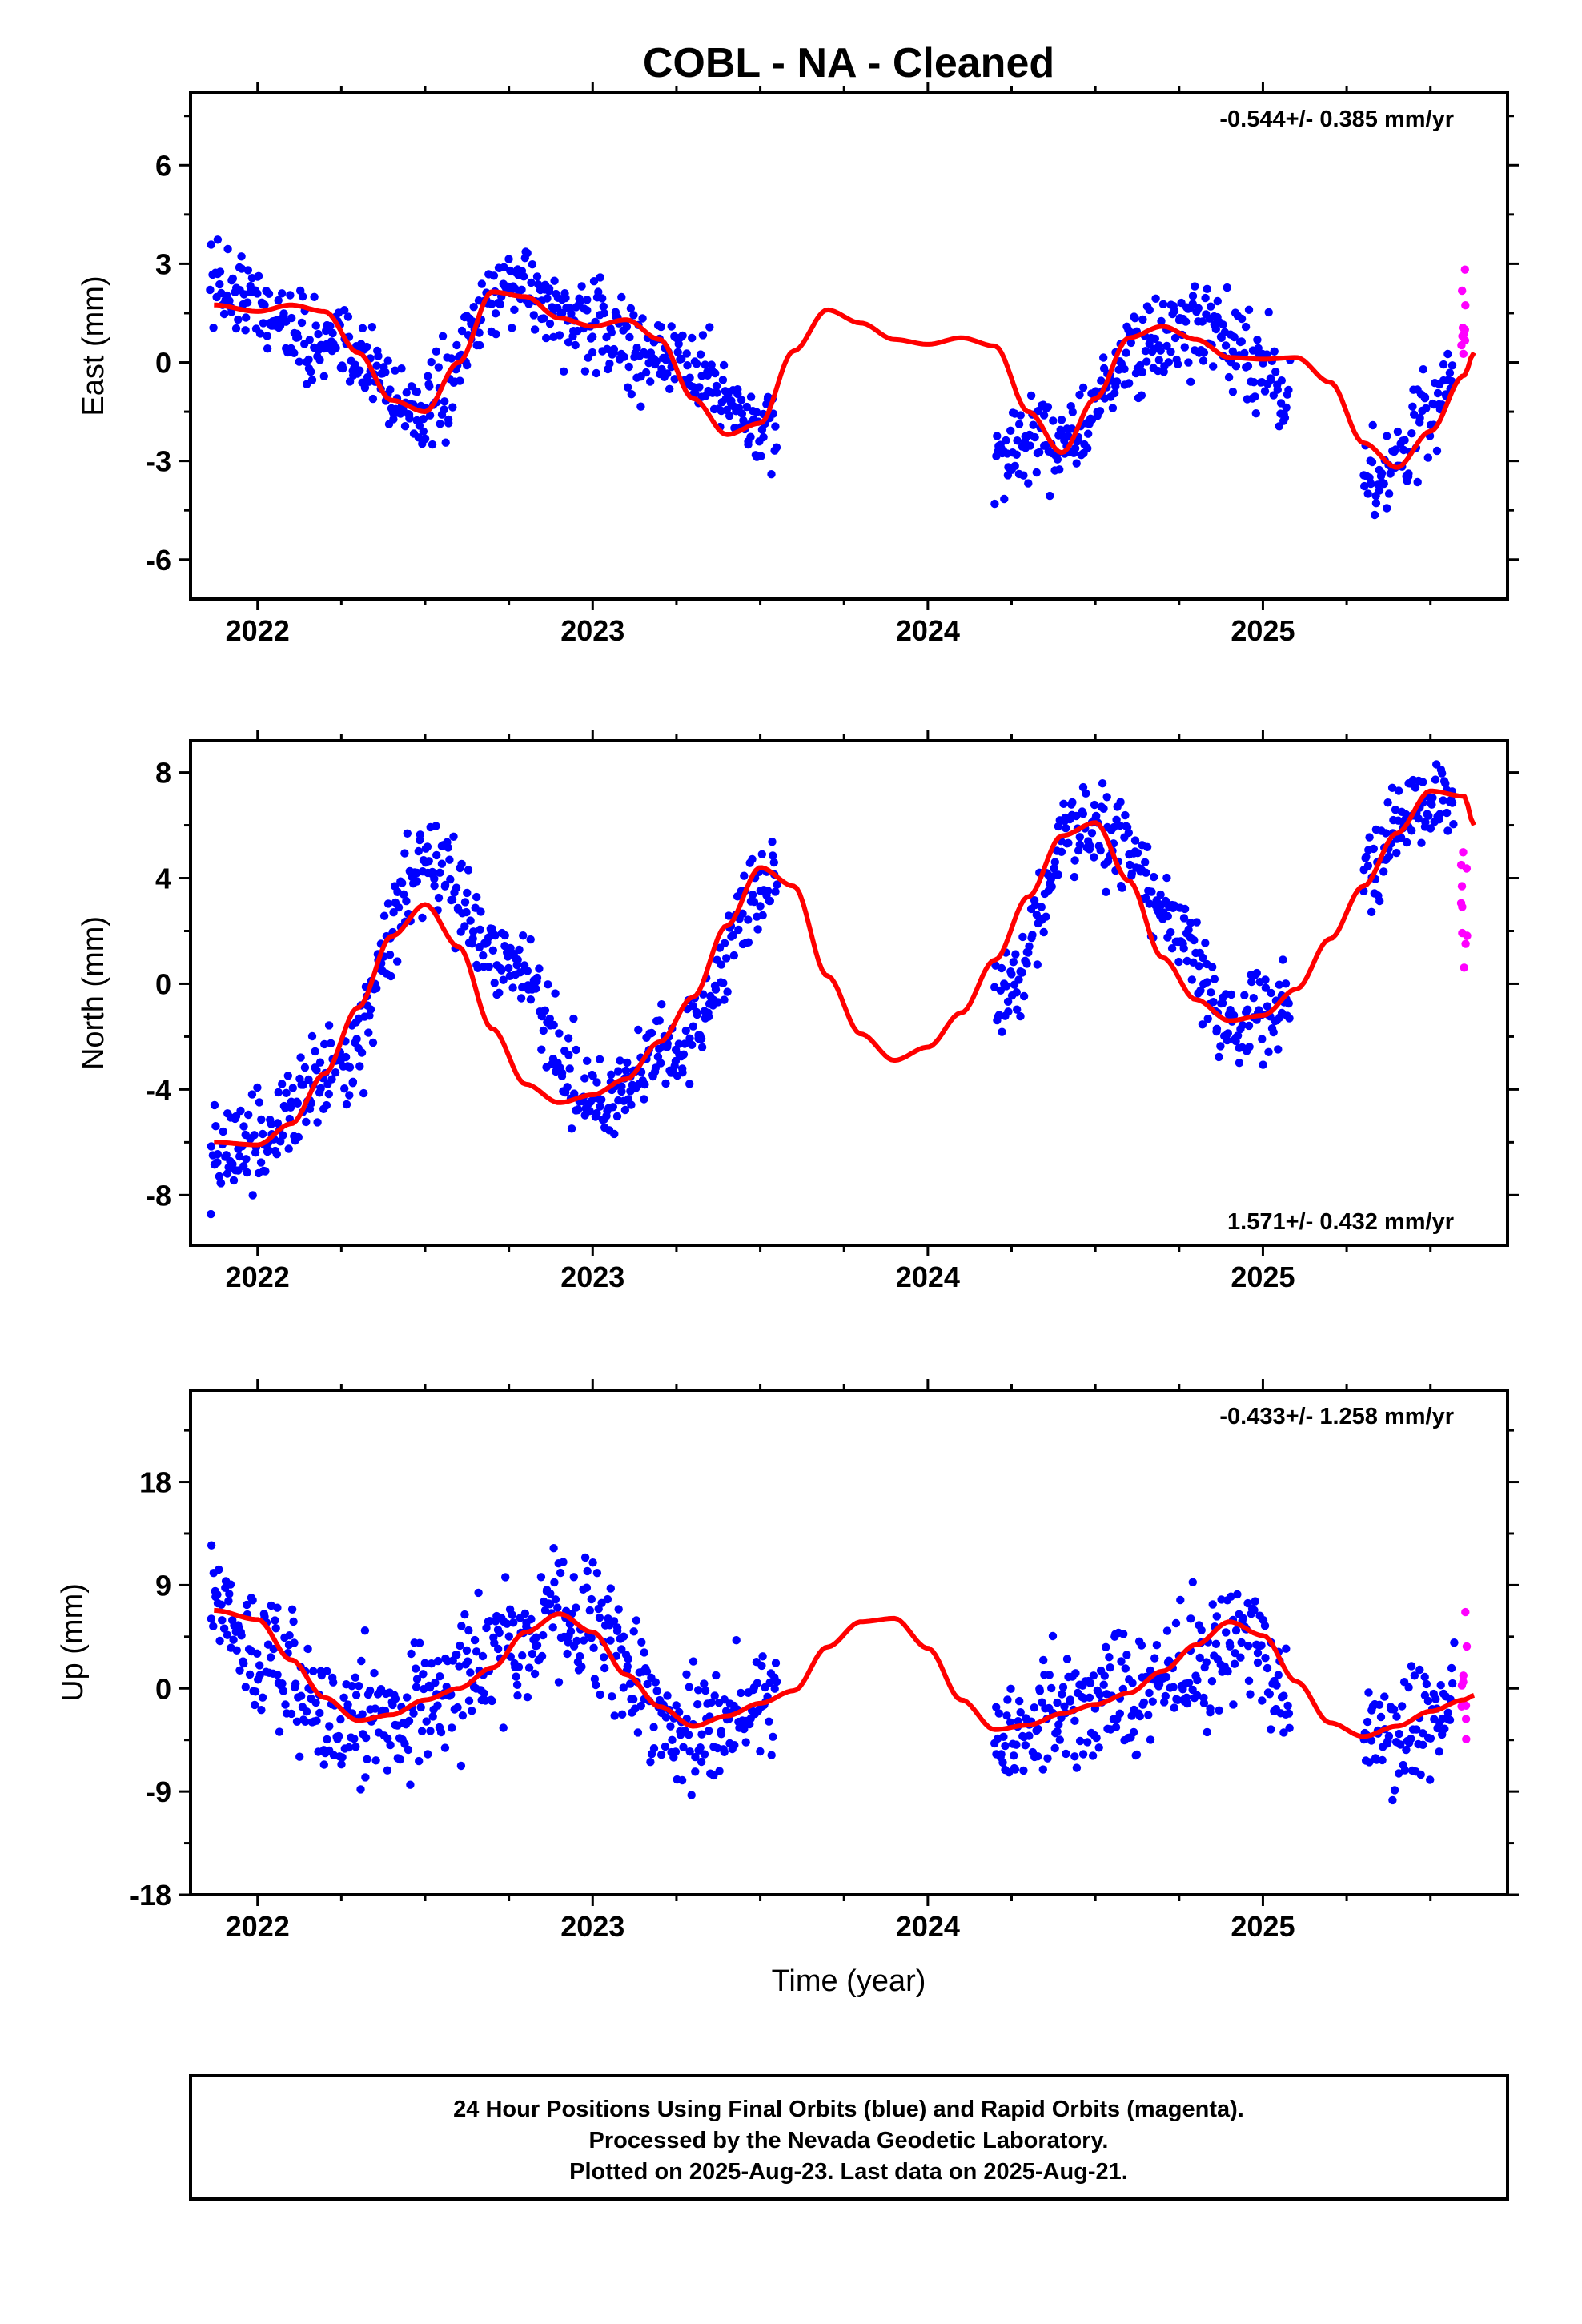 The height and width of the screenshot is (2324, 1582). I want to click on data-layer, so click(841, 377).